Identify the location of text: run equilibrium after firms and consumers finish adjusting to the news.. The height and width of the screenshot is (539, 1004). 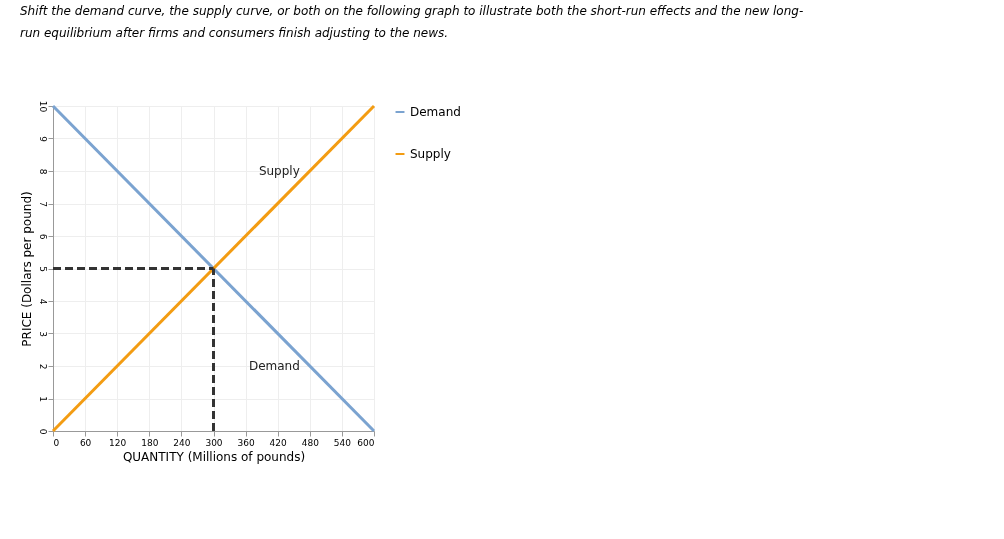
(234, 33).